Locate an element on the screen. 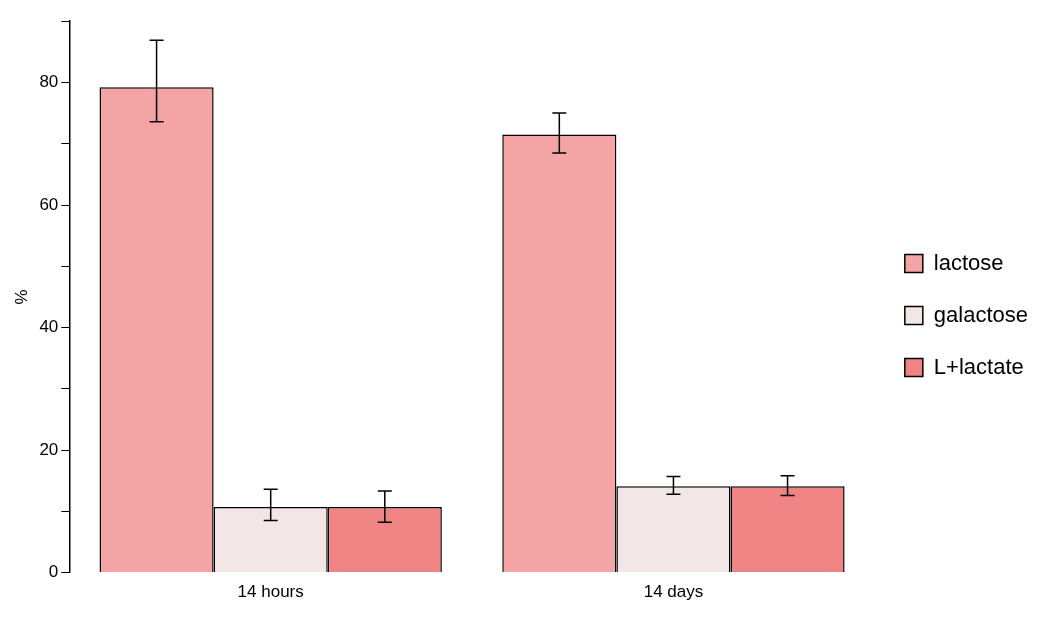 This screenshot has height=621, width=1058. legend-label: galactose is located at coordinates (981, 314).